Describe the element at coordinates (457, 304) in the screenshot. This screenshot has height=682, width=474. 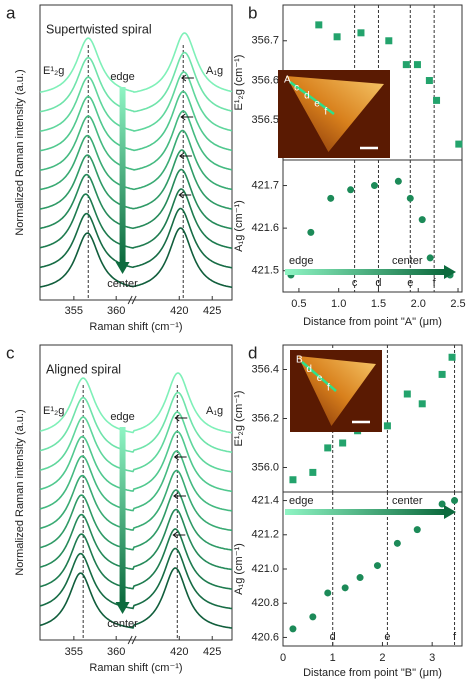
I see `x-tick-label: 2.5` at that location.